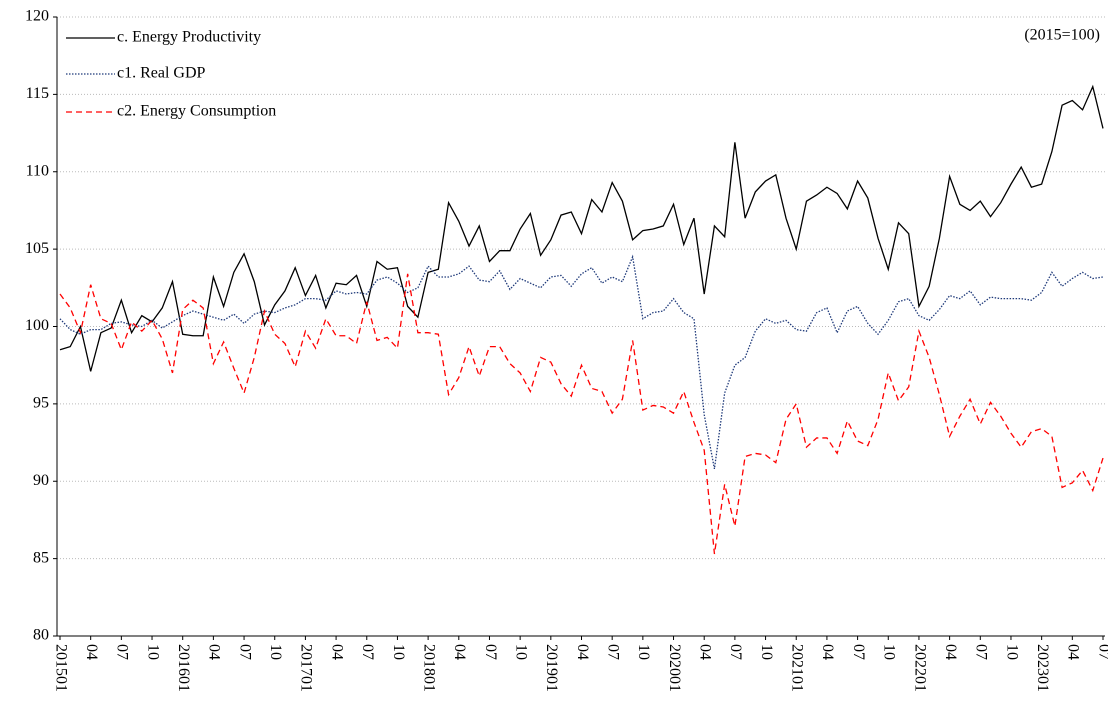 This screenshot has width=1108, height=711. What do you see at coordinates (919, 668) in the screenshot?
I see `x-tick-label: 202201` at bounding box center [919, 668].